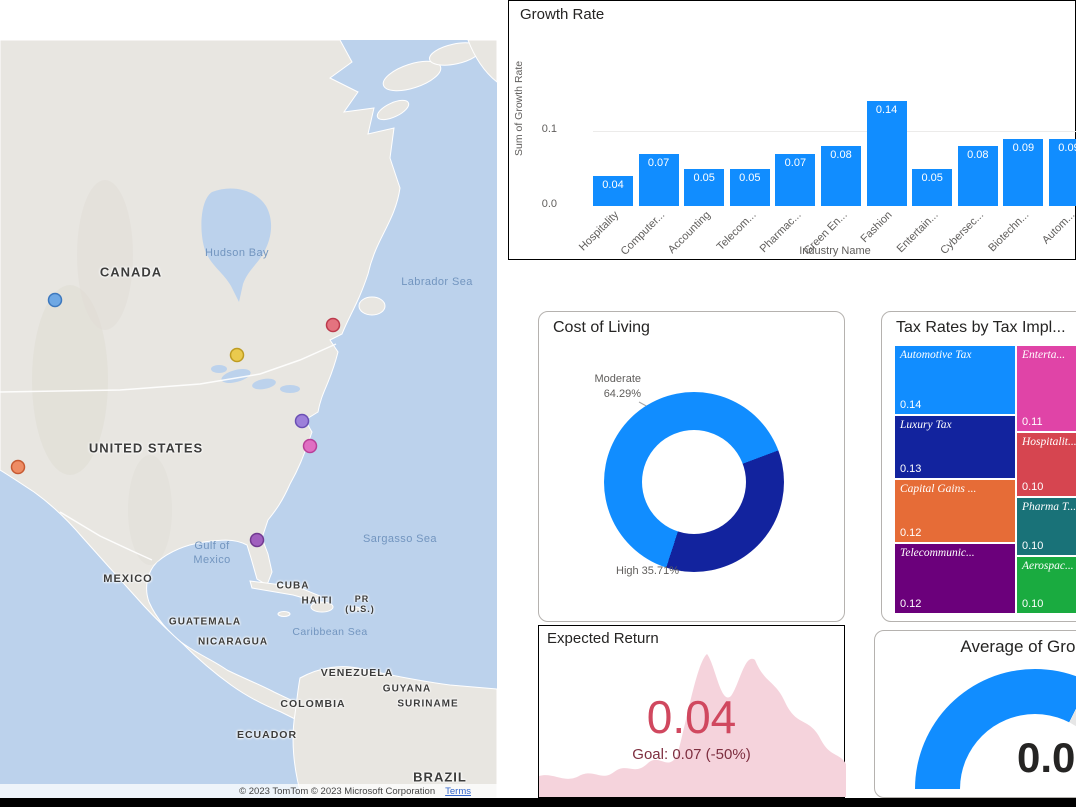 The width and height of the screenshot is (1076, 807). I want to click on bar-value-label: 0.05, so click(704, 177).